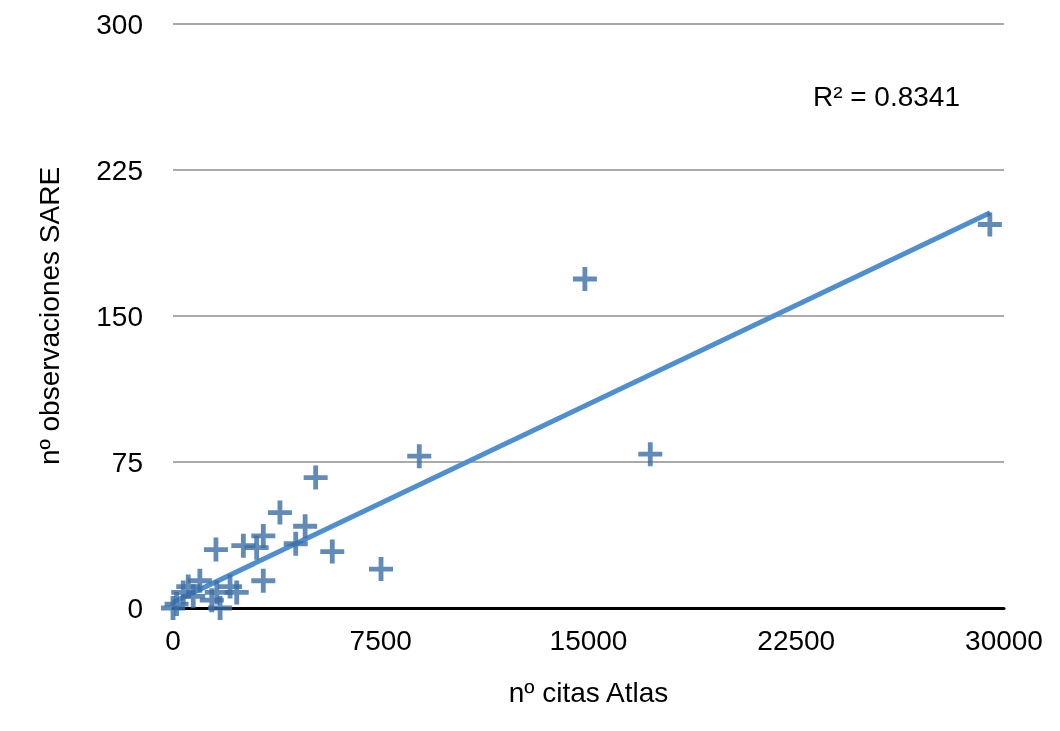 This screenshot has height=731, width=1060. I want to click on y-tick-label: 150, so click(119, 316).